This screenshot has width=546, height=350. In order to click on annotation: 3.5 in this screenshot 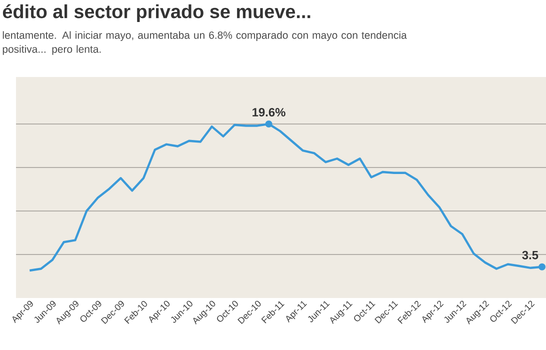, I will do `click(530, 255)`.